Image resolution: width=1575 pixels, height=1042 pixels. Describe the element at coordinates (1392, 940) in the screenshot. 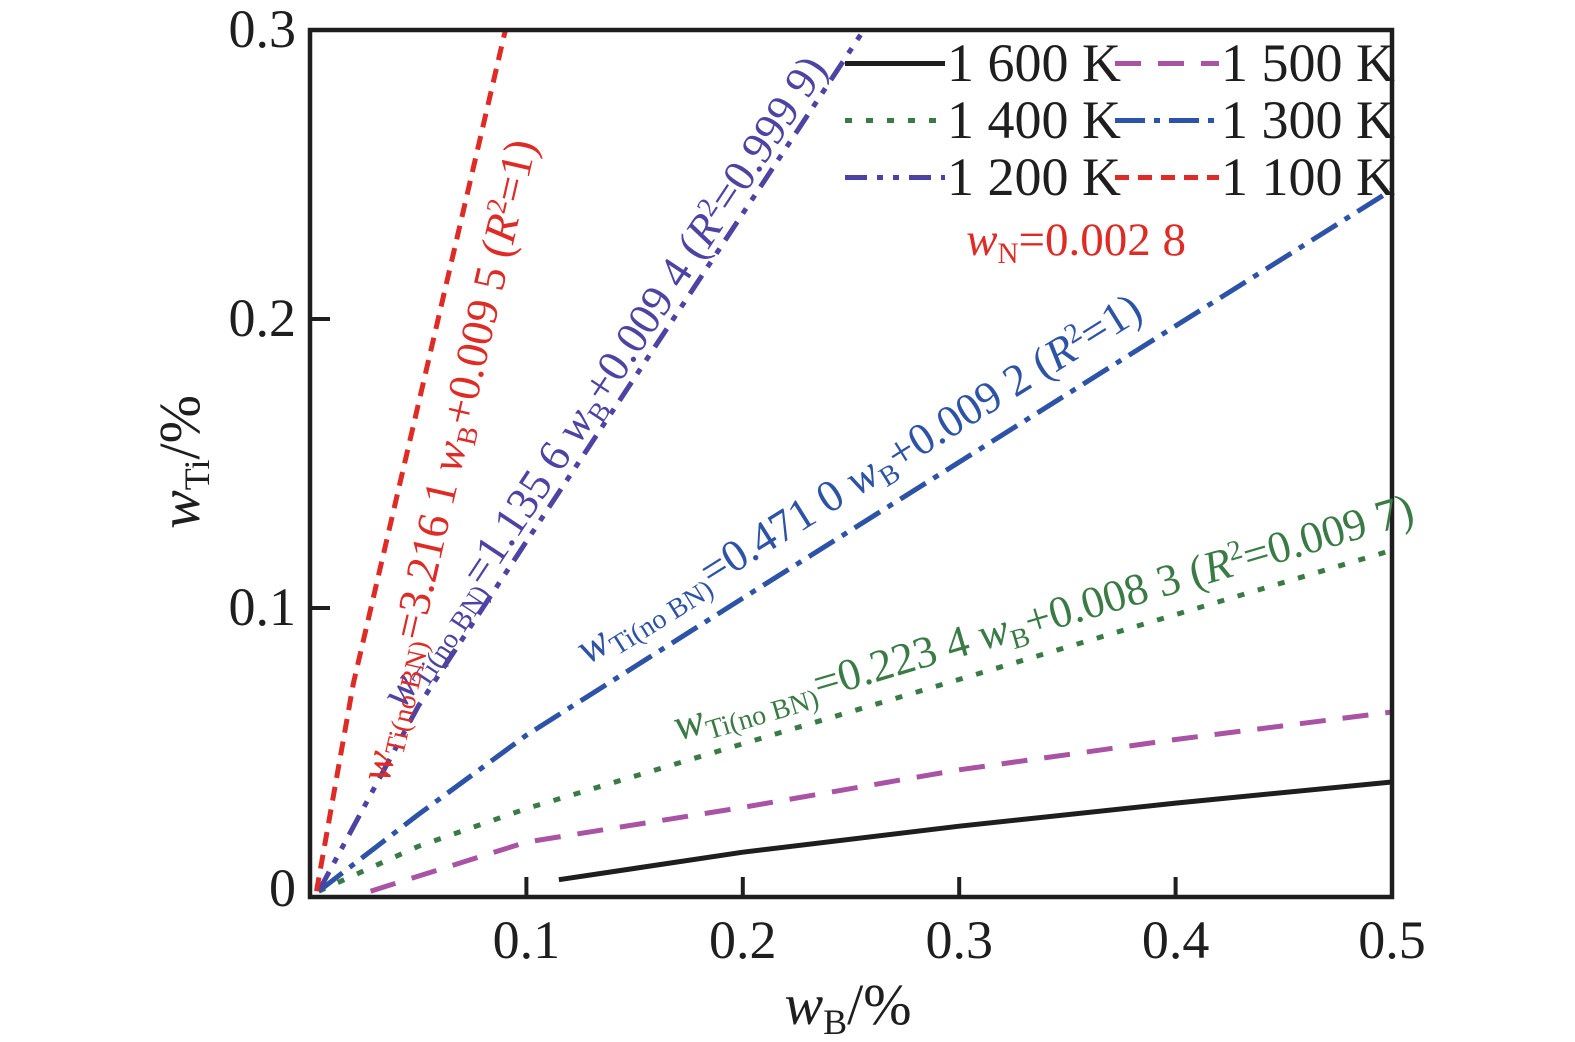

I see `x-tick-label-0.5: 0.5` at that location.